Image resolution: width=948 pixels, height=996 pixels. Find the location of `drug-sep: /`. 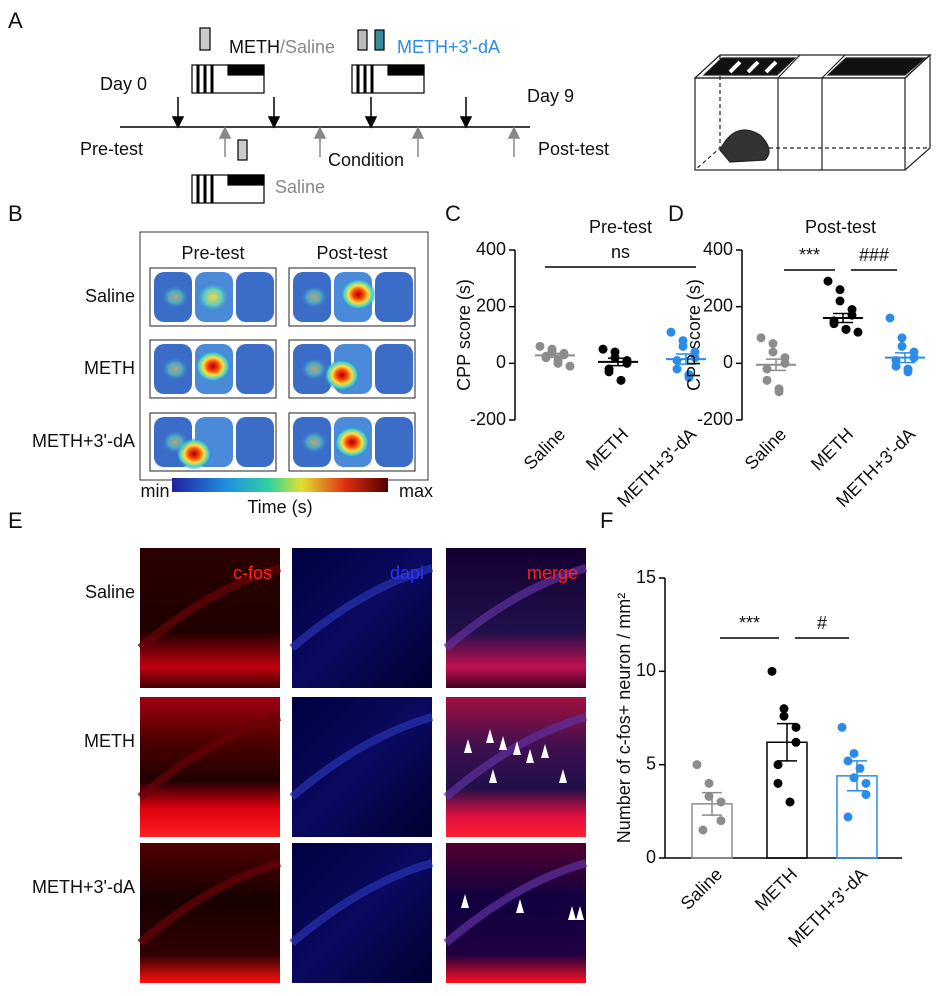

drug-sep: / is located at coordinates (282, 47).